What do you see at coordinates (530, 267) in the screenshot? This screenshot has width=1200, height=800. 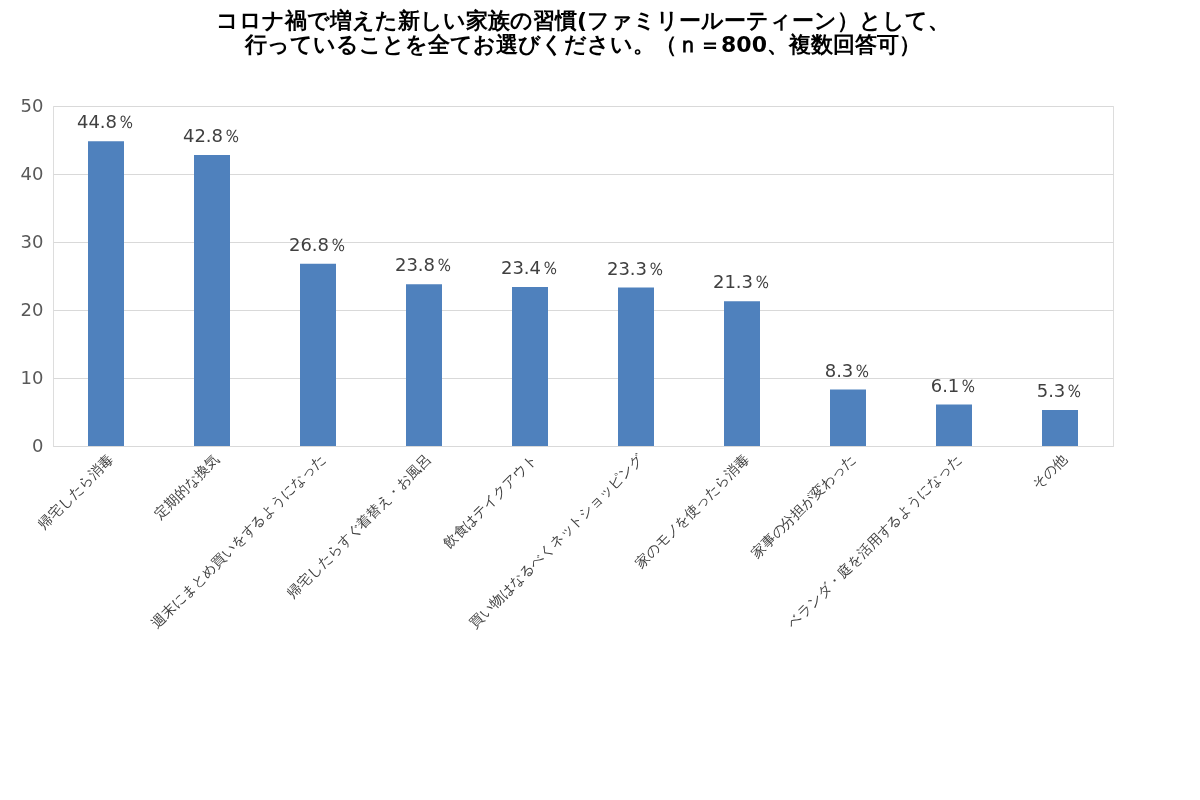 I see `data-label: 23.4％` at bounding box center [530, 267].